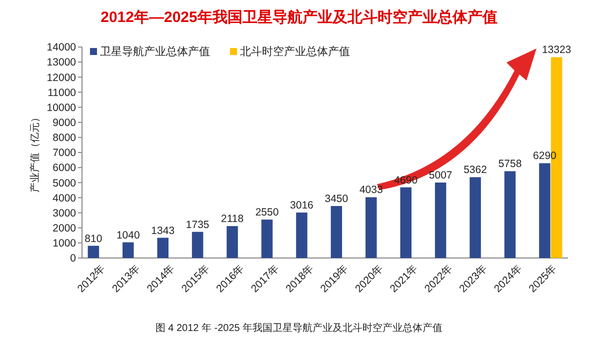 This screenshot has height=343, width=598. I want to click on data-label: 5007, so click(440, 176).